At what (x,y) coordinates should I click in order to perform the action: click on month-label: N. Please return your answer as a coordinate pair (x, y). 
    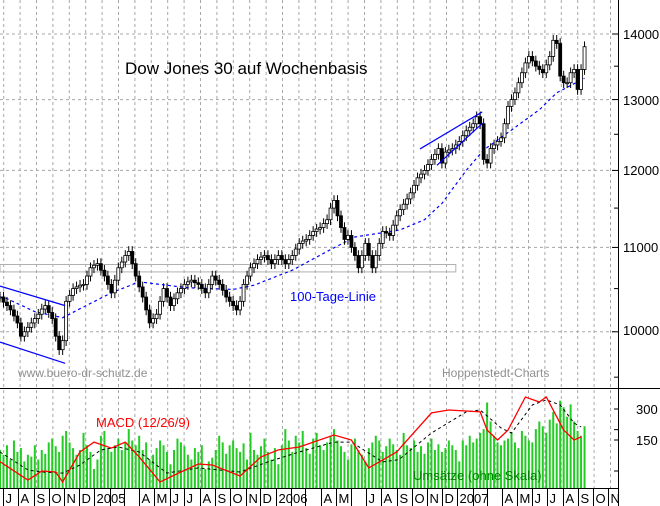
    Looking at the image, I should click on (434, 498).